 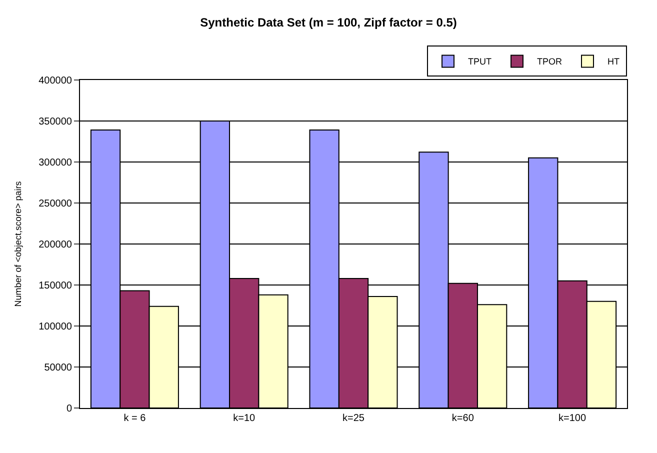 I want to click on x-tick-label: k=100, so click(x=572, y=418).